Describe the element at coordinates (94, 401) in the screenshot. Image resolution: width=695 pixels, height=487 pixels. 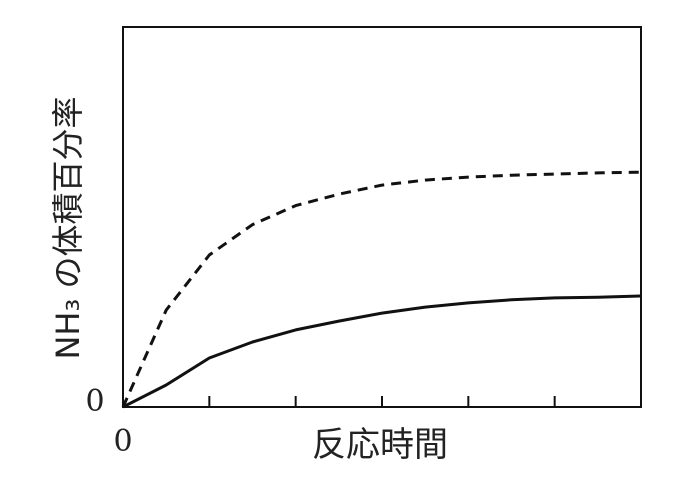
I see `y-tick-label: 0` at that location.